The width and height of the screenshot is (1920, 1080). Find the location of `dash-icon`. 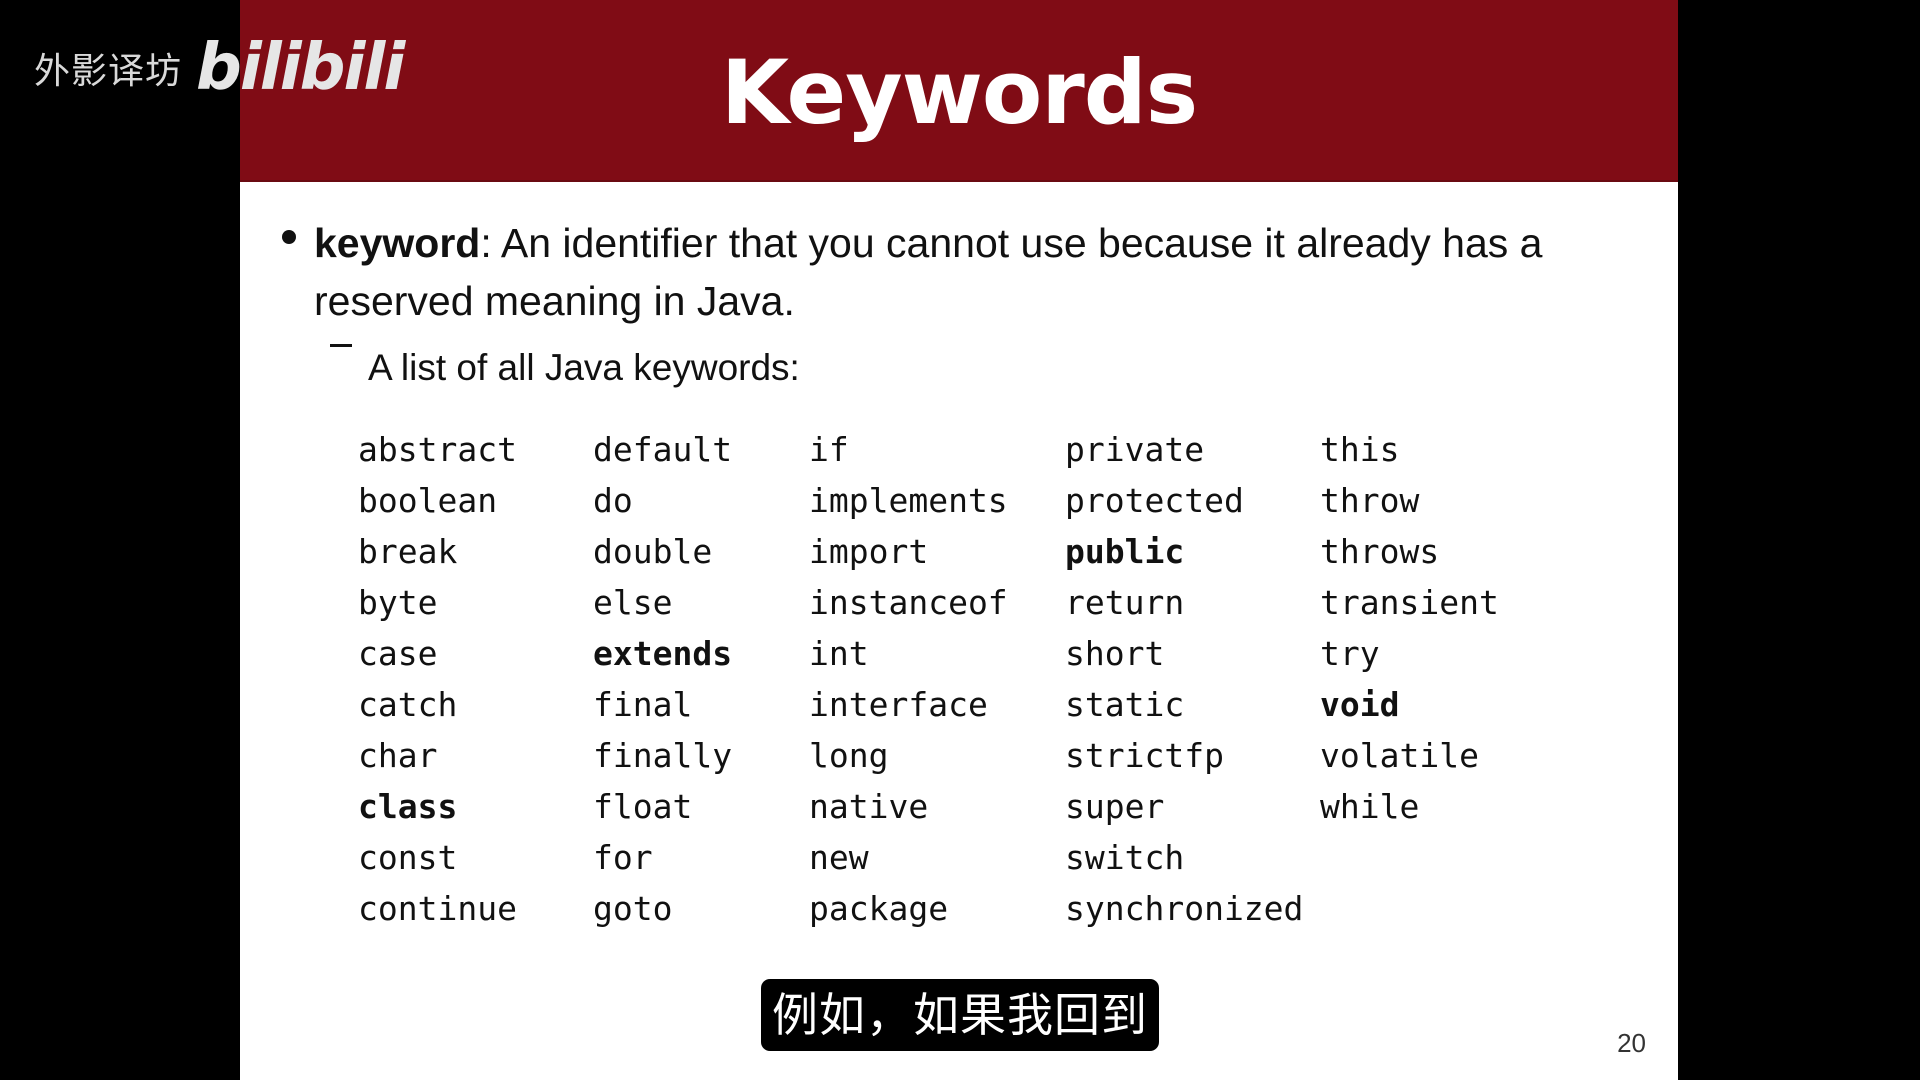

dash-icon is located at coordinates (341, 345).